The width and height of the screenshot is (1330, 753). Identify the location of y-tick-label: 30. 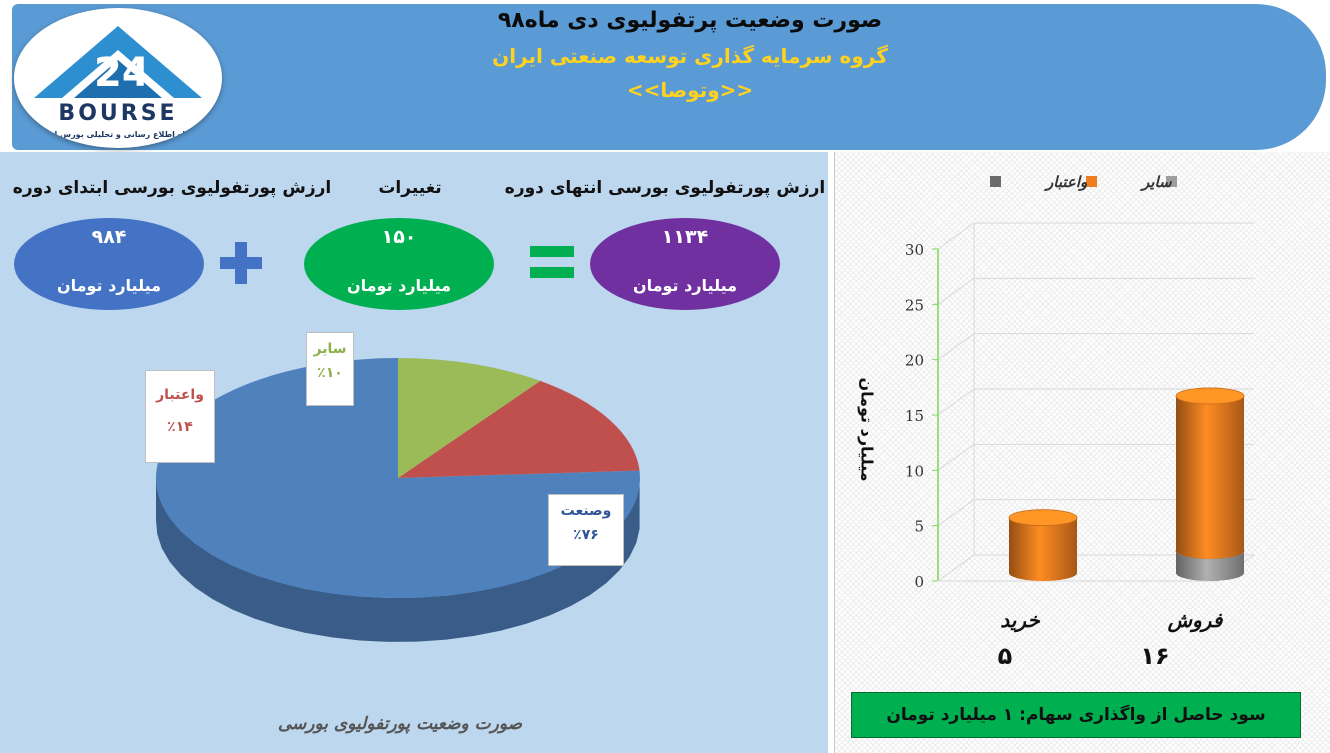
(914, 250).